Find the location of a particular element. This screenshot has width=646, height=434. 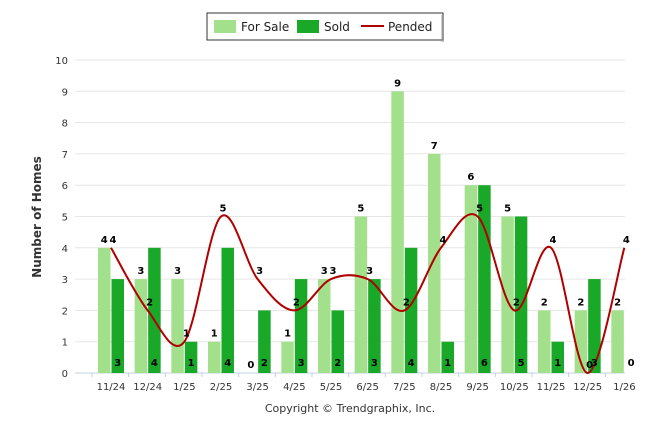

data-label-sold: 5 is located at coordinates (521, 363).